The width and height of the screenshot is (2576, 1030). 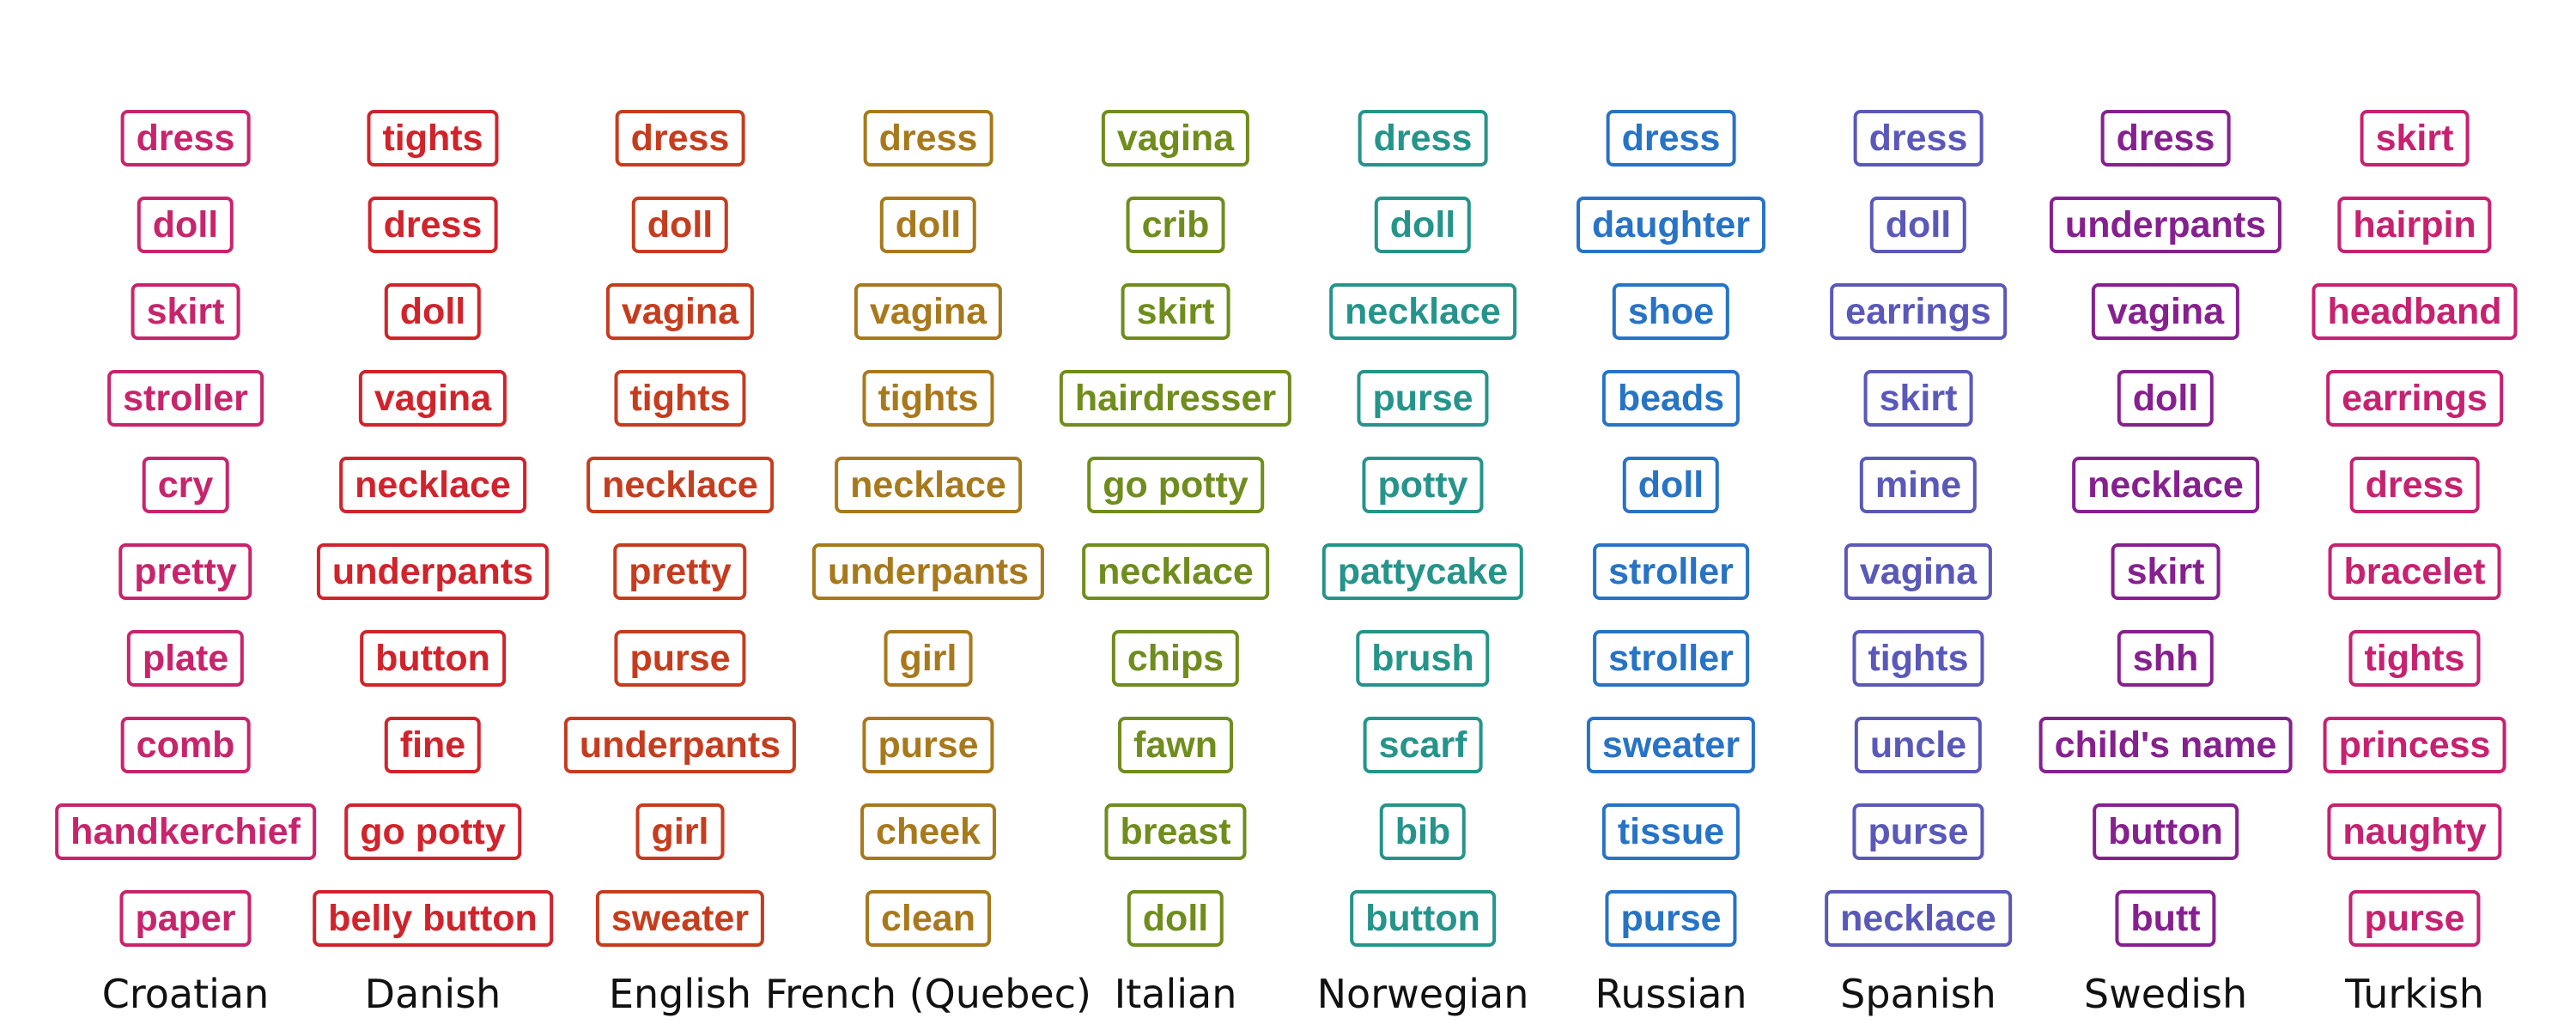 What do you see at coordinates (2414, 745) in the screenshot?
I see `word-box: princess` at bounding box center [2414, 745].